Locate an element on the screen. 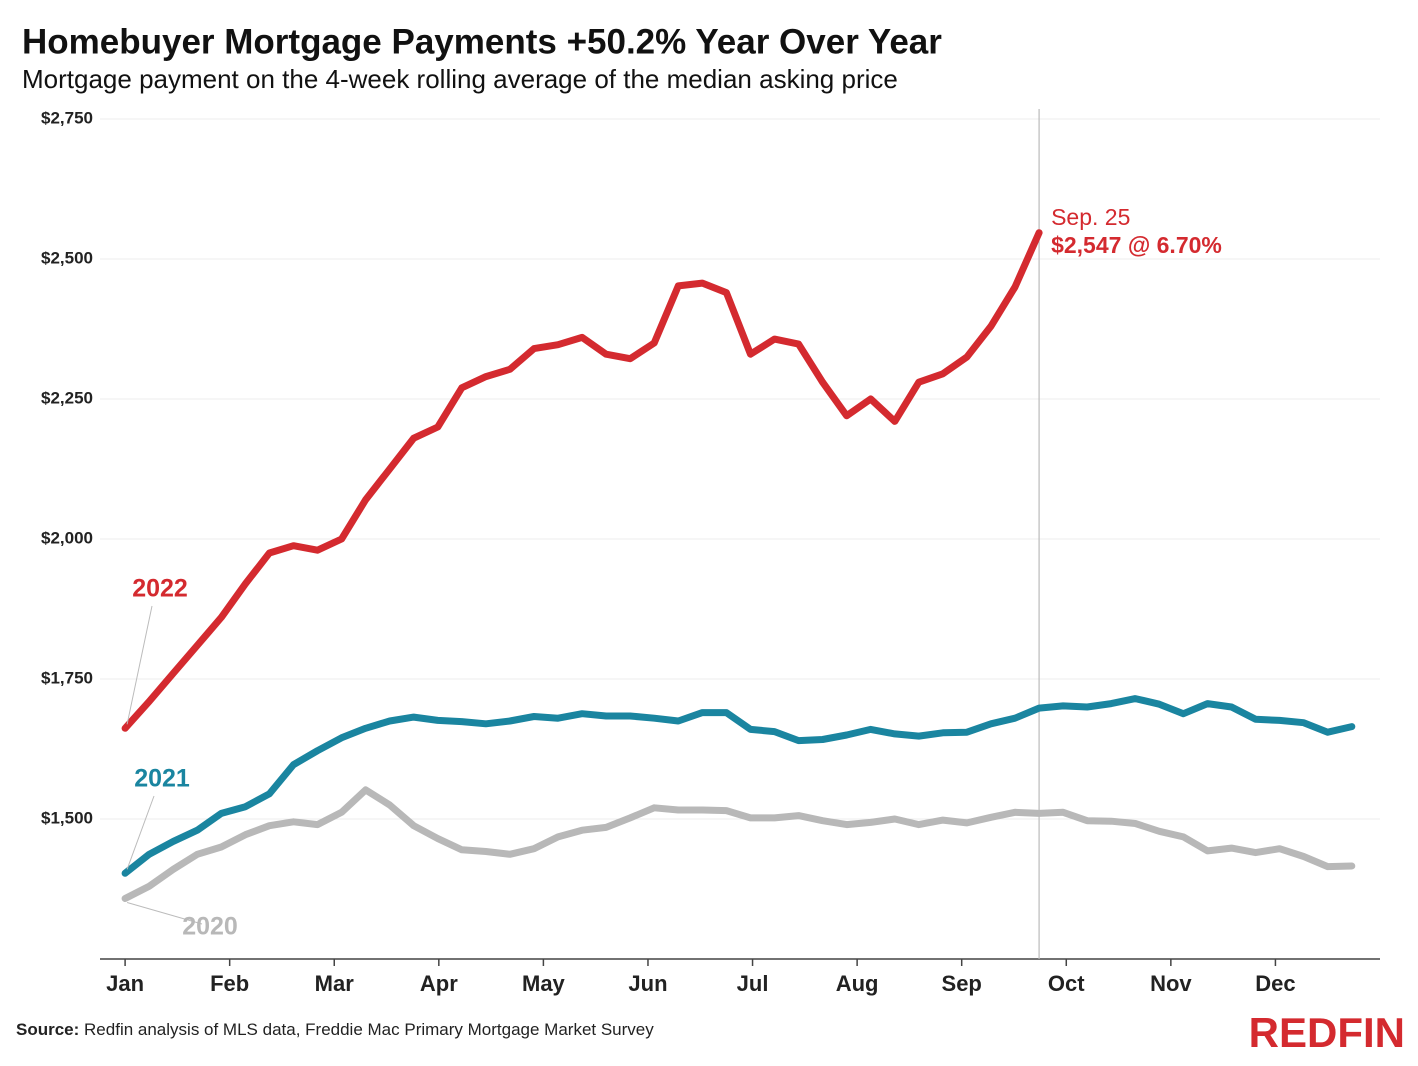 The image size is (1418, 1066). x-tick-label: Nov is located at coordinates (1171, 983).